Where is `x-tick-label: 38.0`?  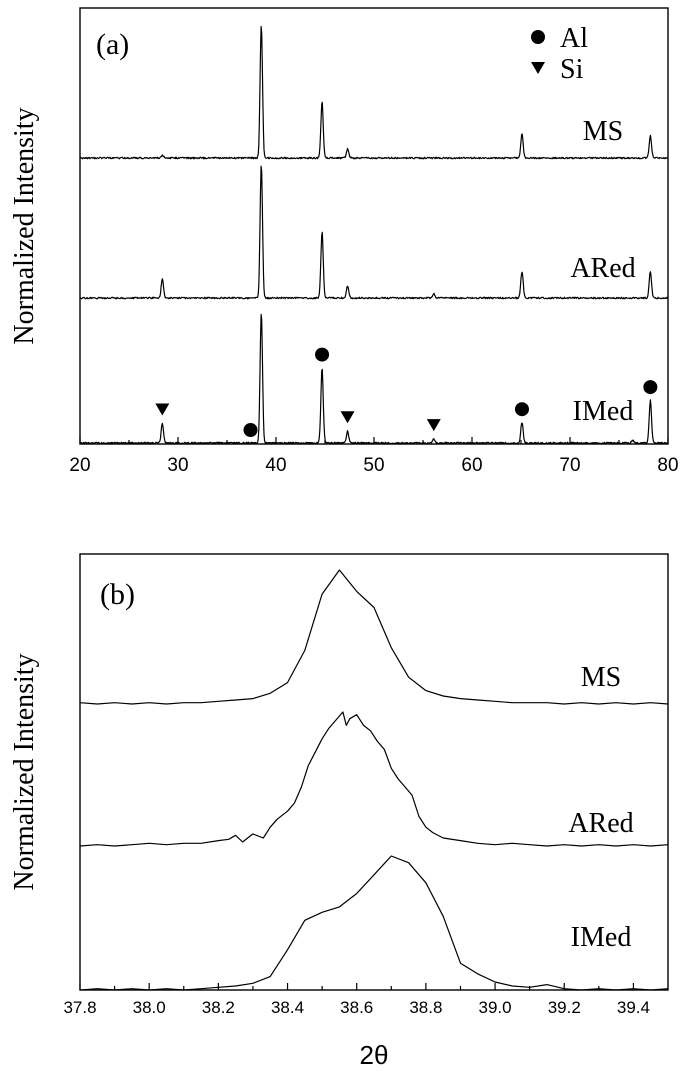
x-tick-label: 38.0 is located at coordinates (149, 1007).